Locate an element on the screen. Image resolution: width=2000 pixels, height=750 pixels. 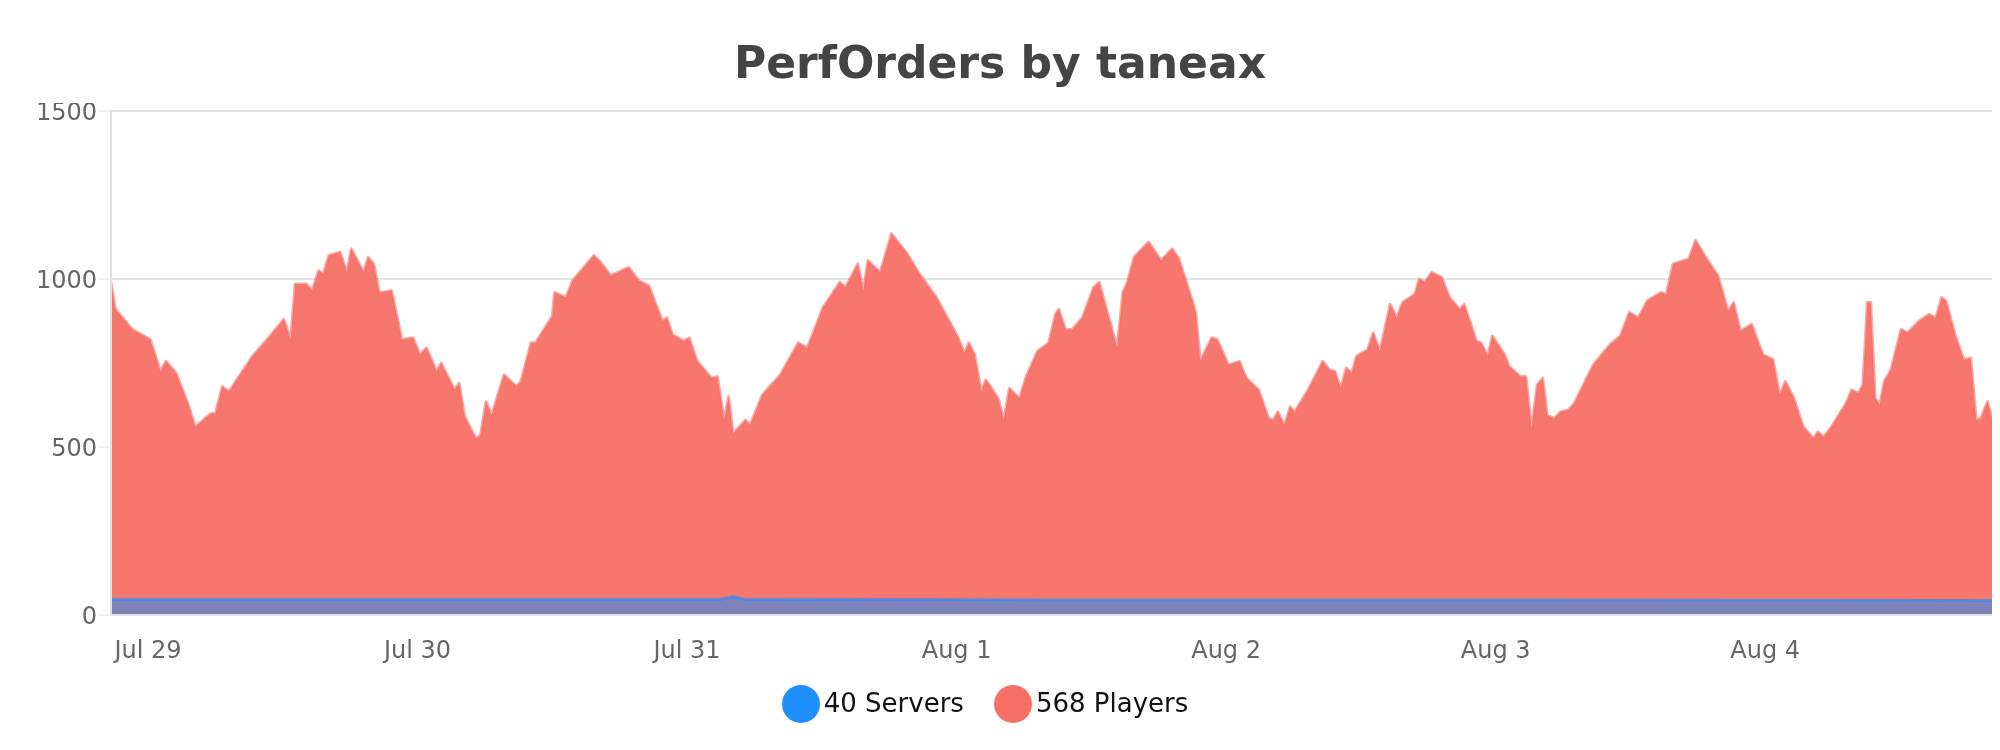
legend-label: 40 Servers is located at coordinates (893, 702).